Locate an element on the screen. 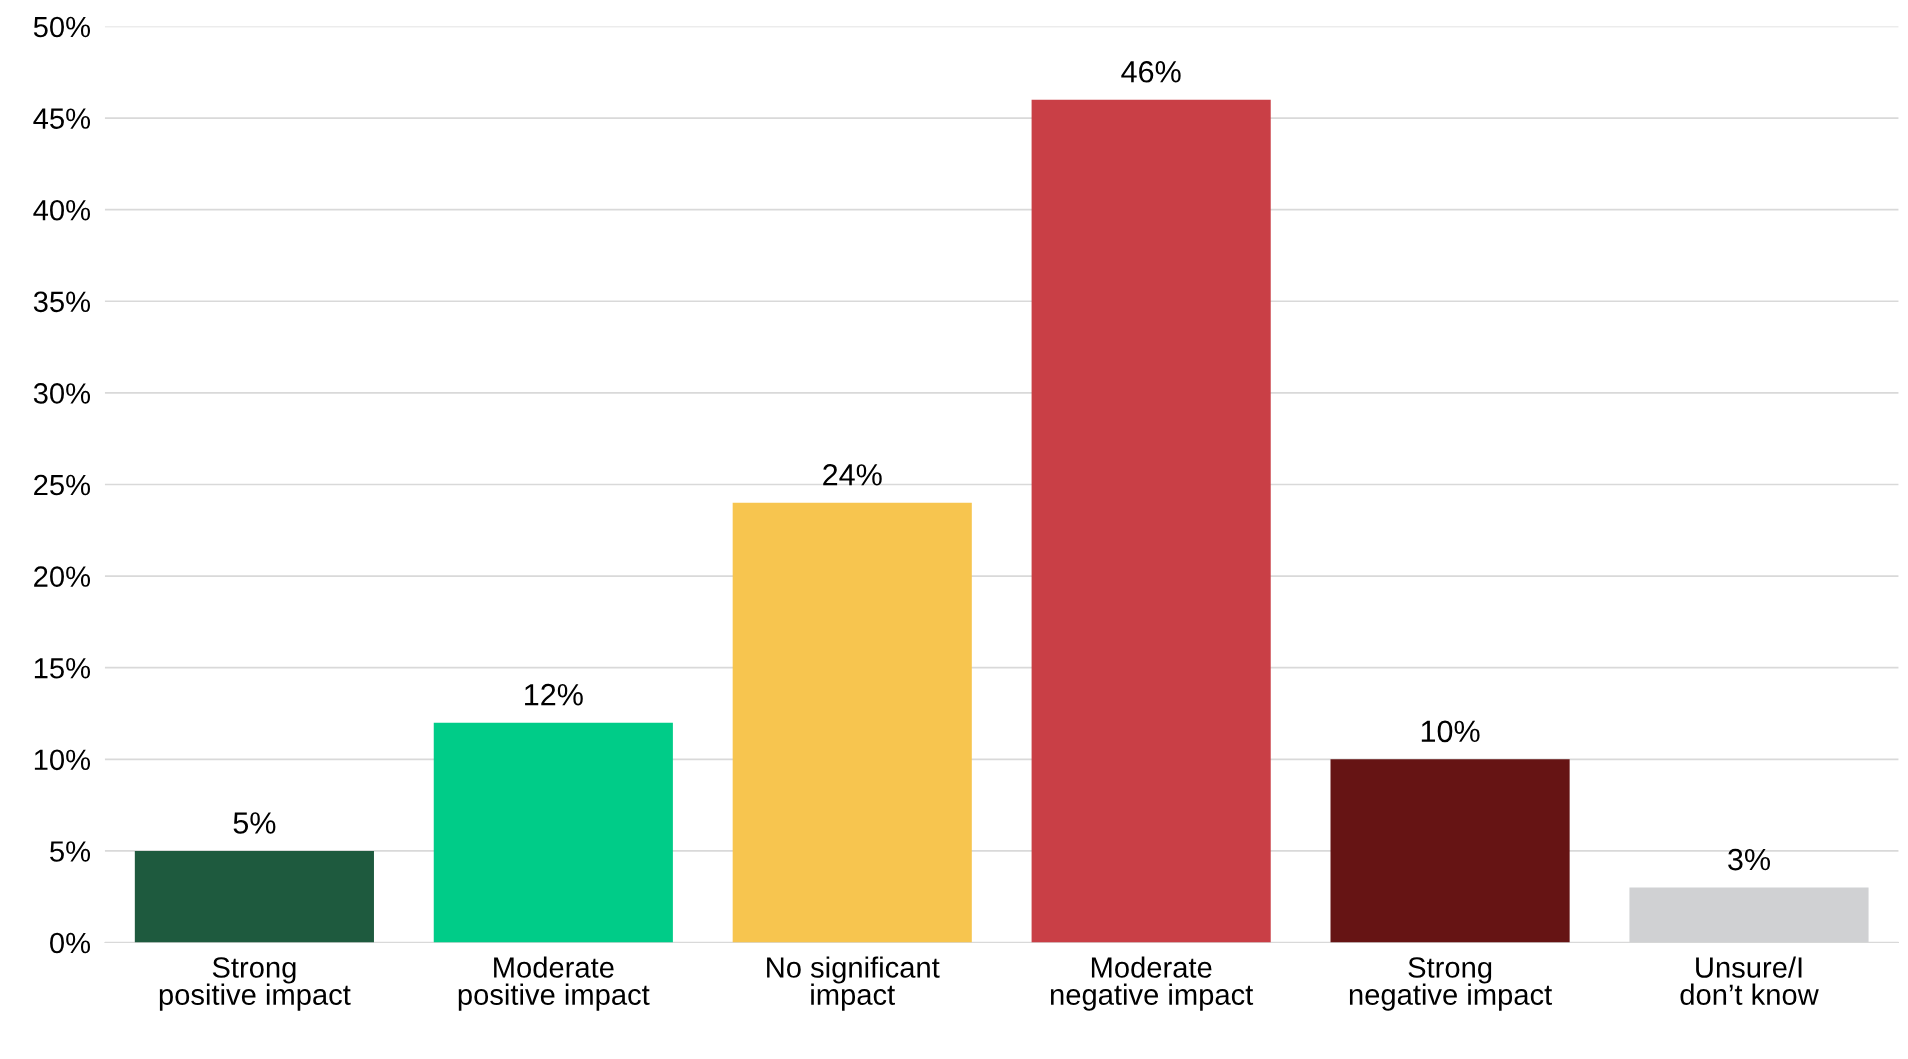 Image resolution: width=1908 pixels, height=1059 pixels. x-tick-label: Strong positive impact is located at coordinates (255, 984).